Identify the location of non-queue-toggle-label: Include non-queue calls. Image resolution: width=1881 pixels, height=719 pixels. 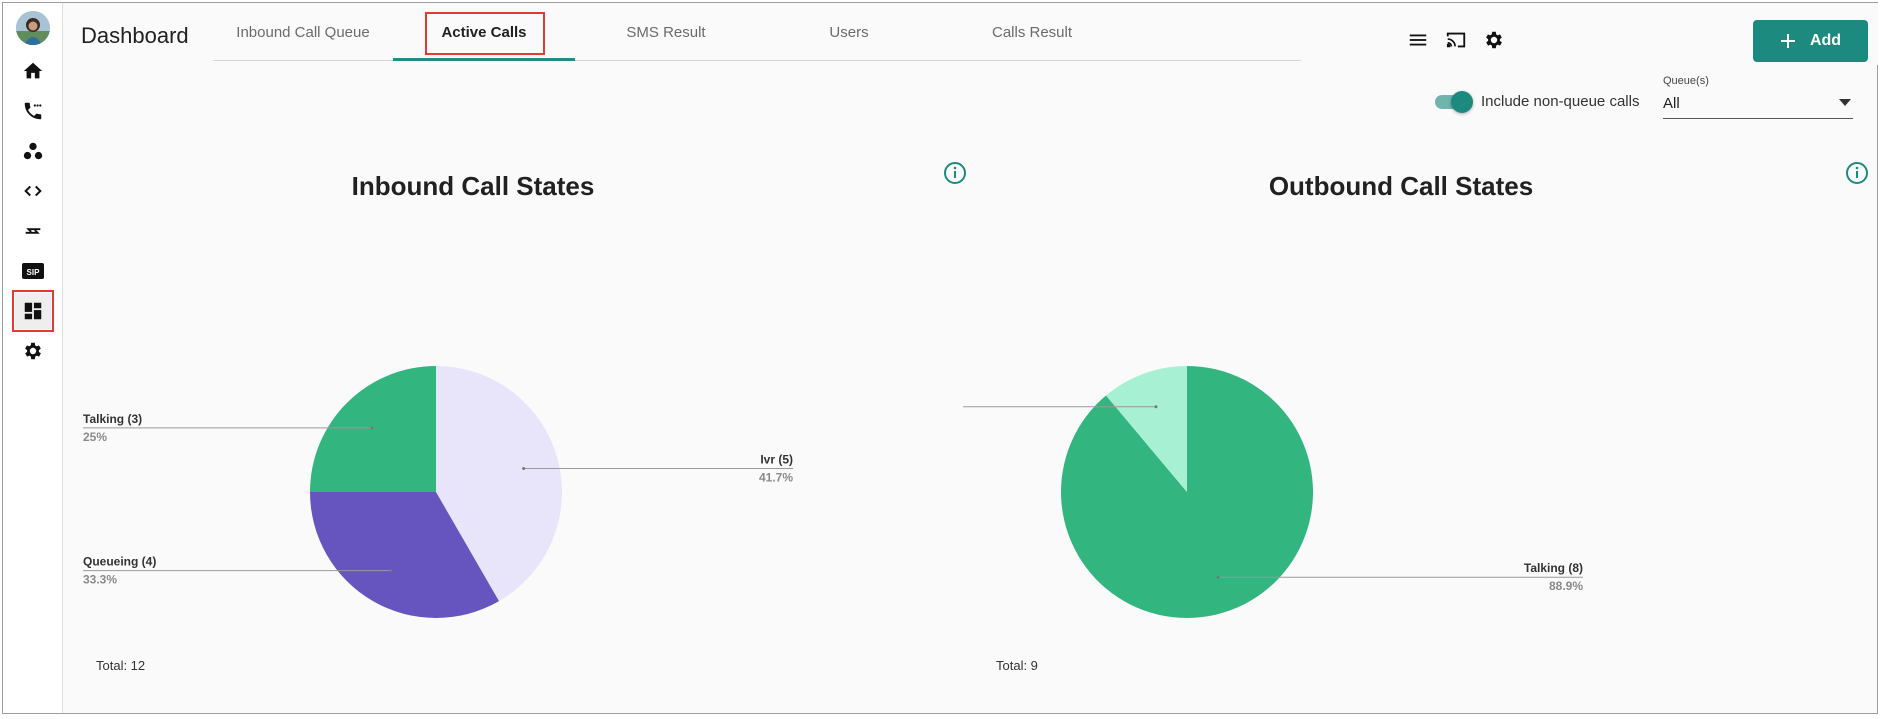
(1560, 101).